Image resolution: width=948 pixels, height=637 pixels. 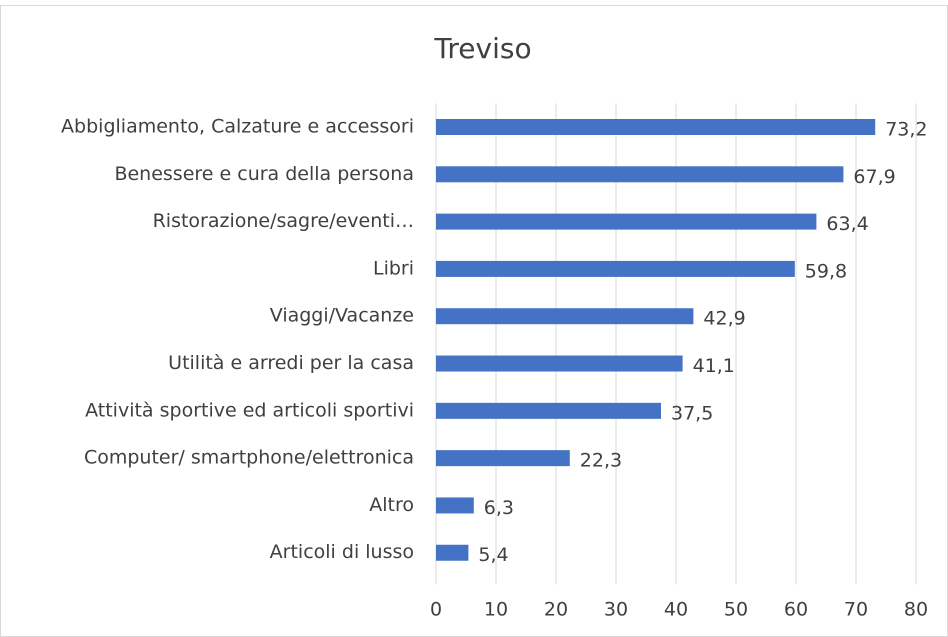 I want to click on y-tick-label: Utilità e arredi per la casa, so click(x=291, y=363).